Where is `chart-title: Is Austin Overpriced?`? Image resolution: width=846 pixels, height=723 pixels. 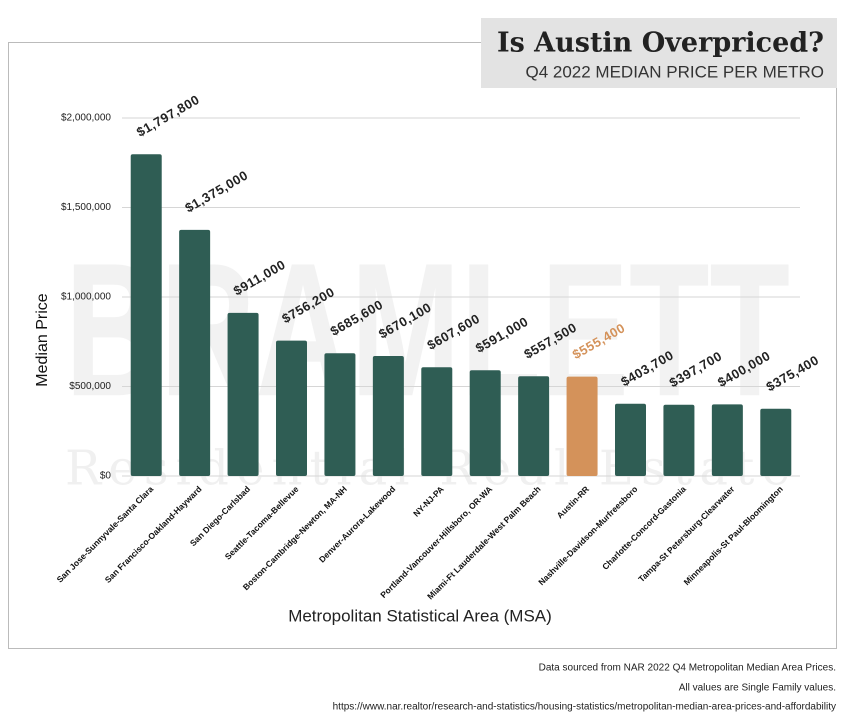 chart-title: Is Austin Overpriced? is located at coordinates (660, 43).